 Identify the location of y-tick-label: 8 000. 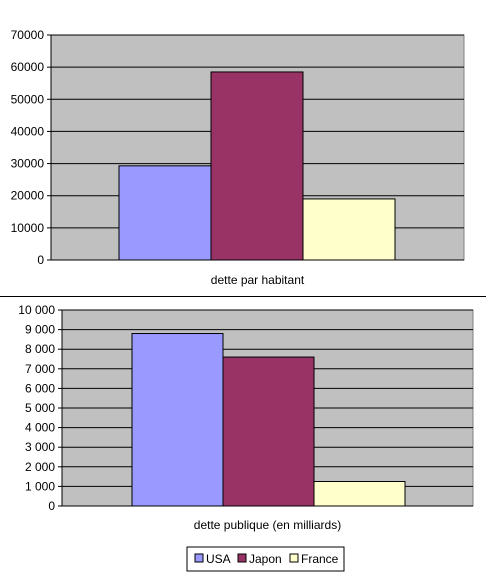
(40, 349).